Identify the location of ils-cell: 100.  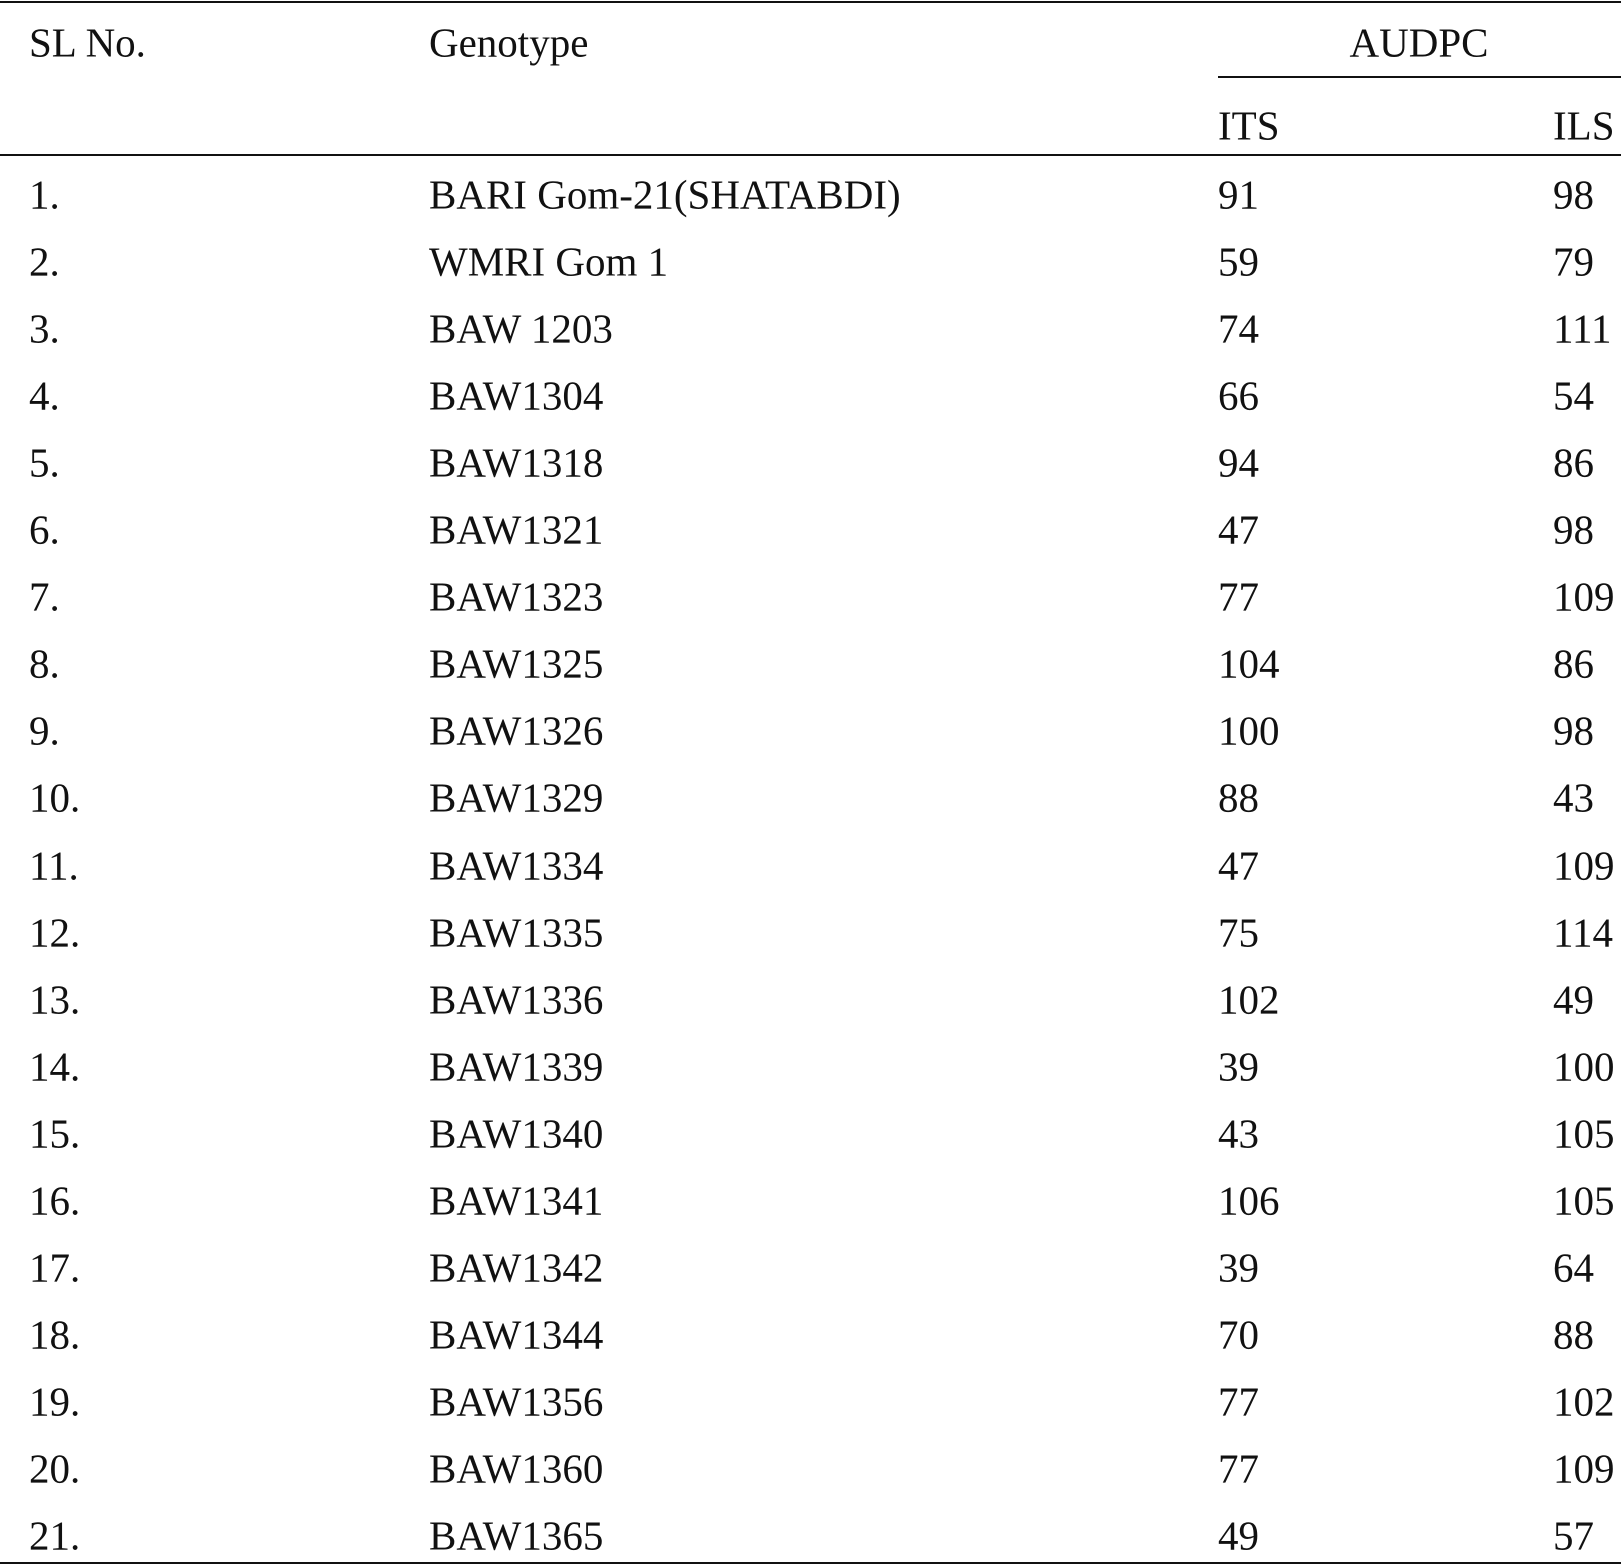
(1584, 1066).